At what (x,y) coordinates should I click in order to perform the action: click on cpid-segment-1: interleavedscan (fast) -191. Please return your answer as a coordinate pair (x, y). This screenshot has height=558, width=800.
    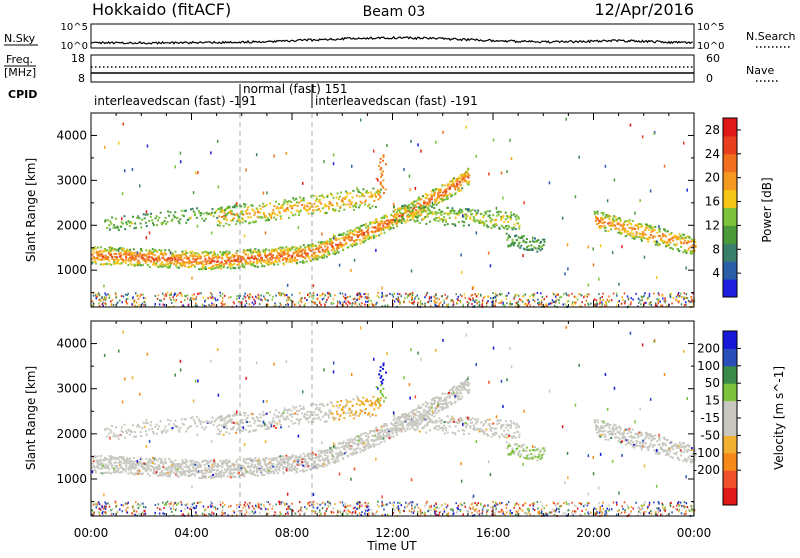
    Looking at the image, I should click on (175, 101).